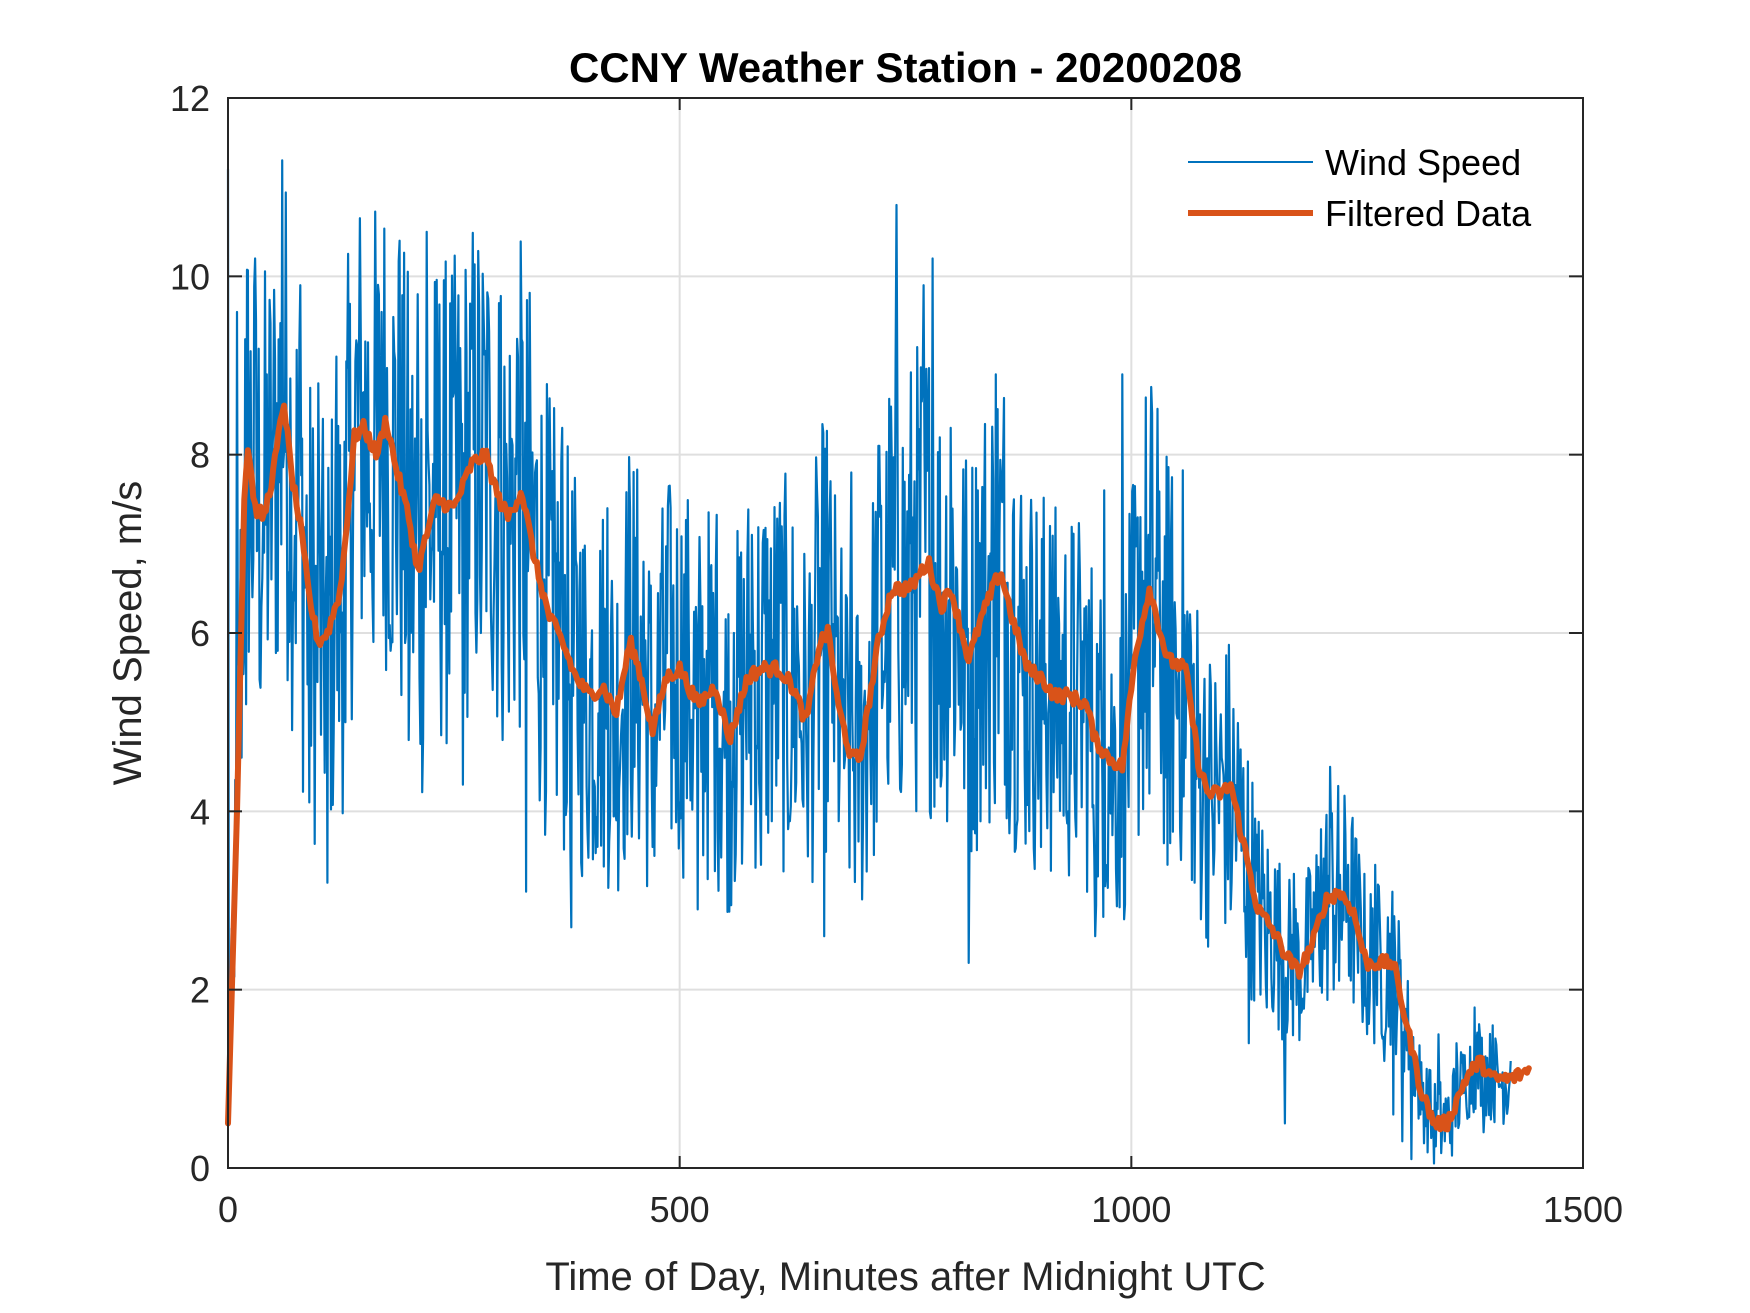 The width and height of the screenshot is (1750, 1313). Describe the element at coordinates (680, 1209) in the screenshot. I see `x-tick-label: 500` at that location.